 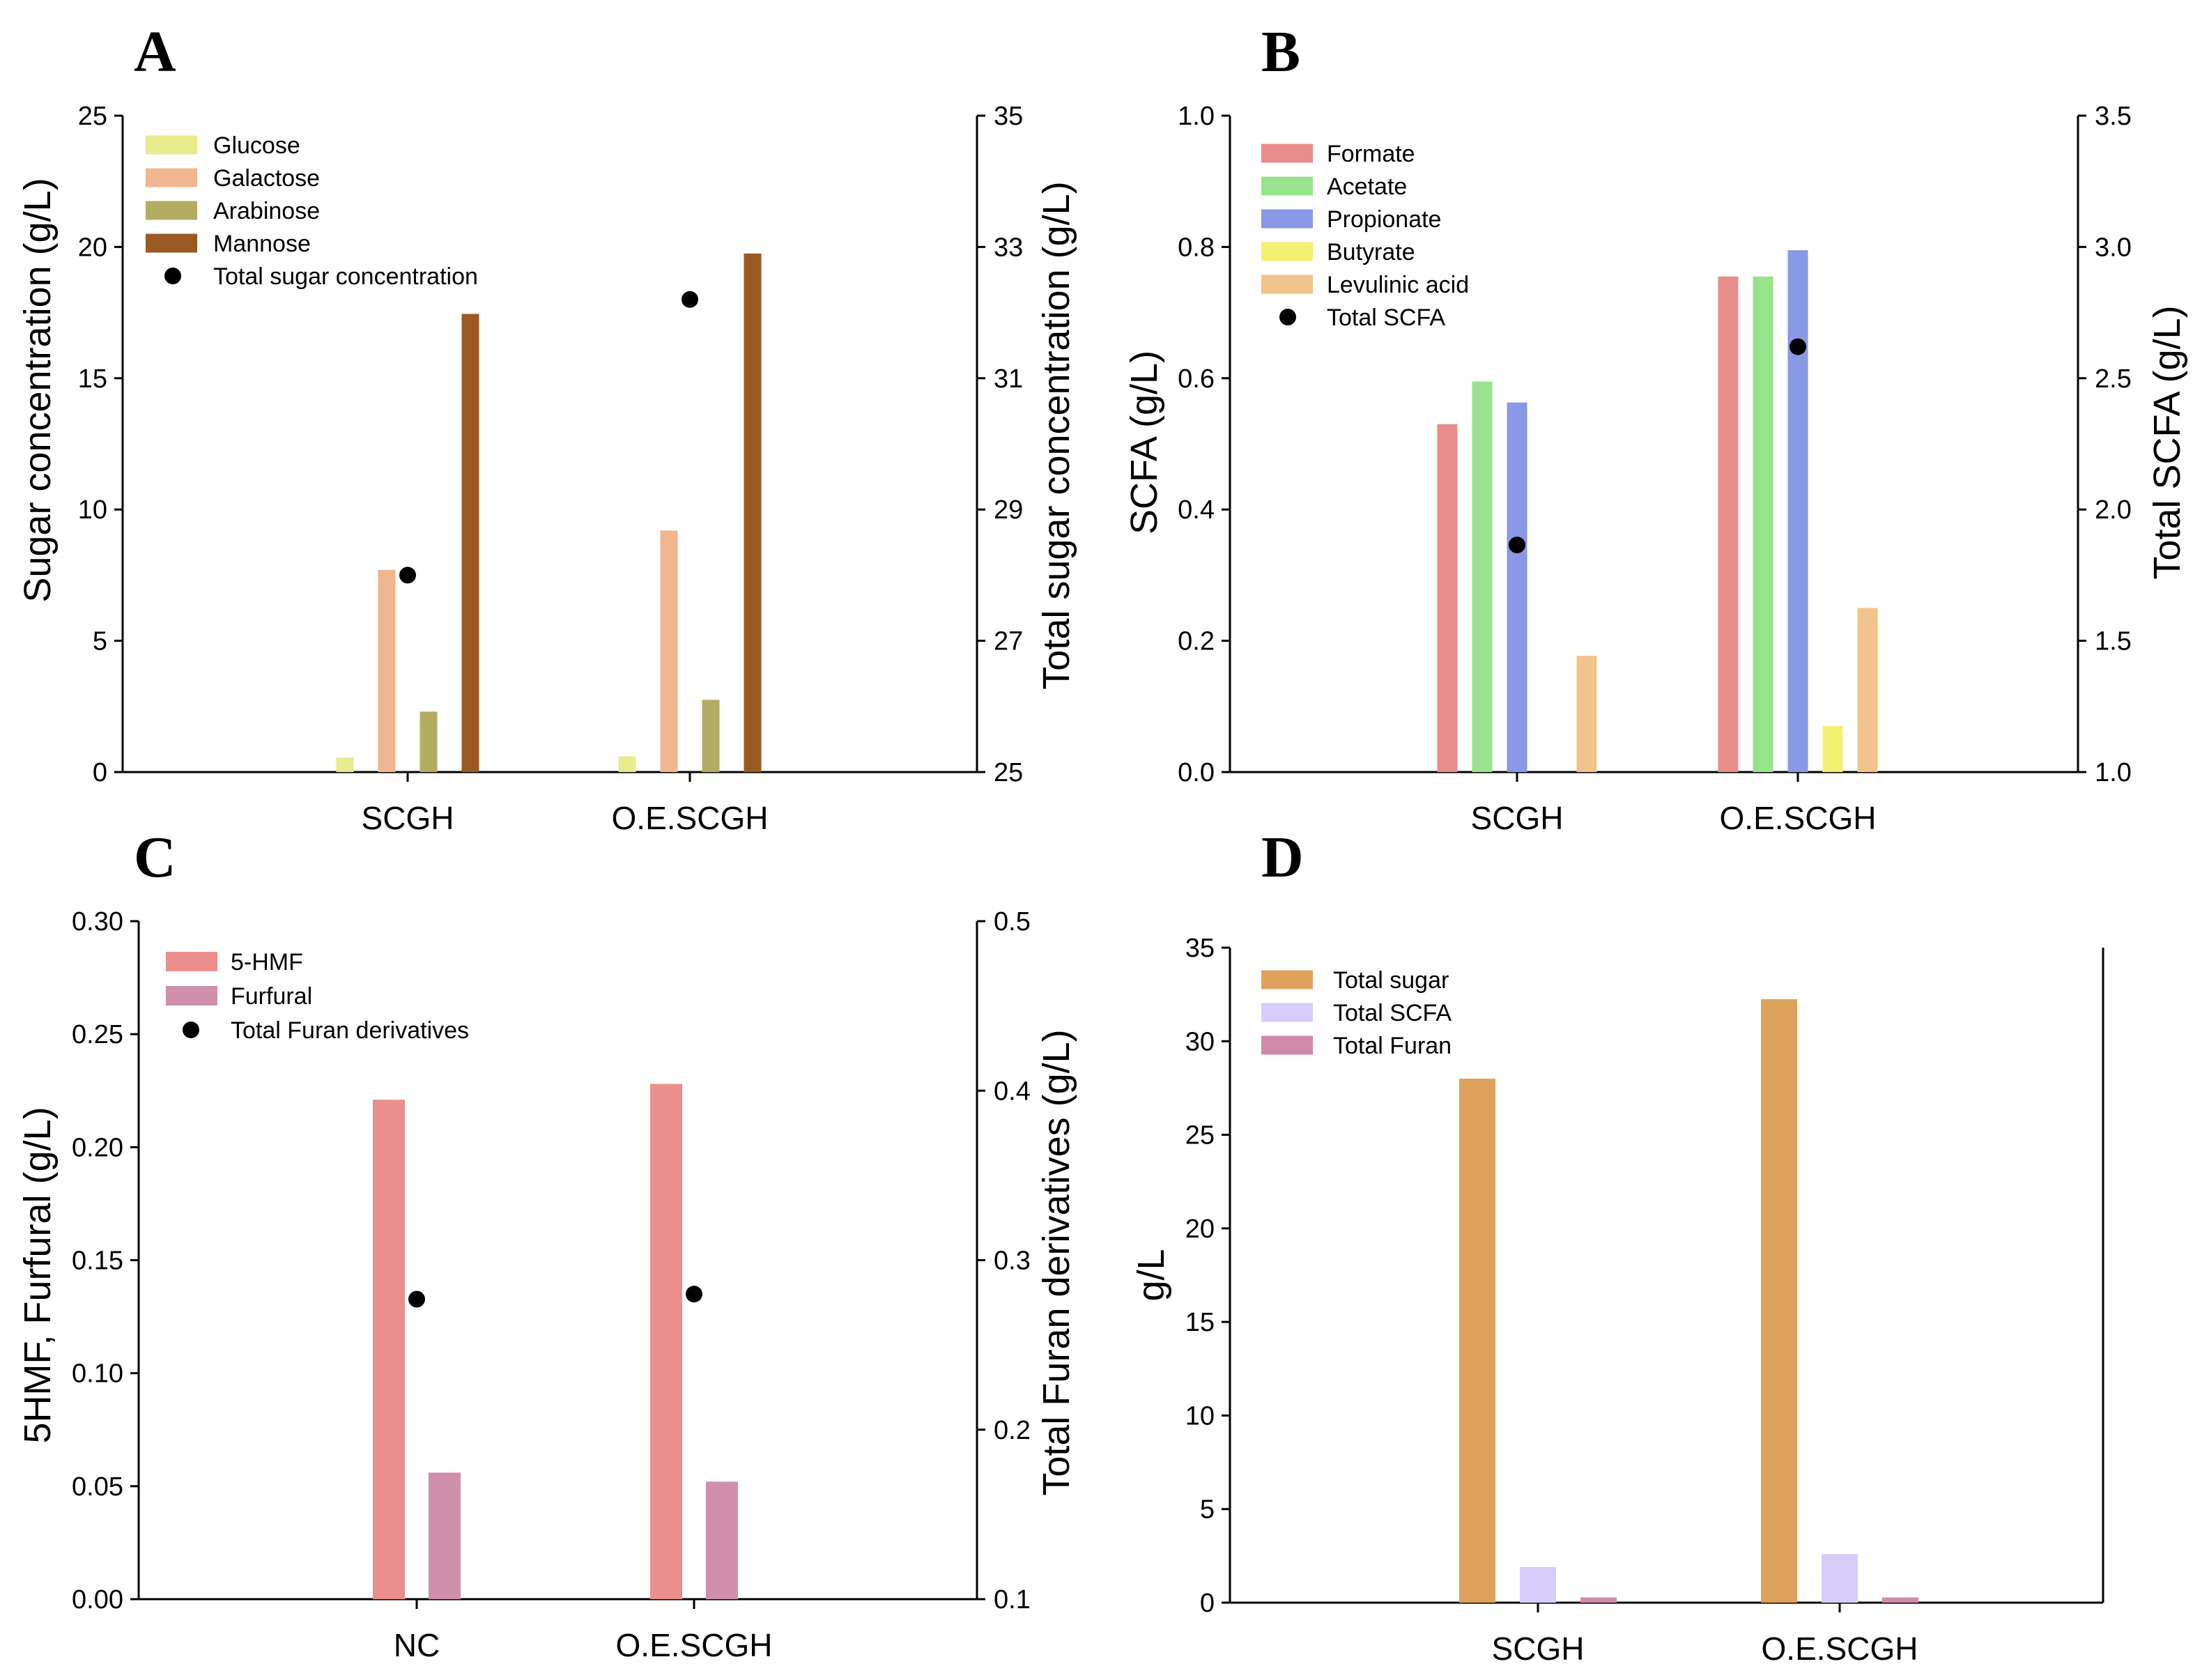 I want to click on y-axis-title: Sugar concentration (g/L), so click(x=38, y=390).